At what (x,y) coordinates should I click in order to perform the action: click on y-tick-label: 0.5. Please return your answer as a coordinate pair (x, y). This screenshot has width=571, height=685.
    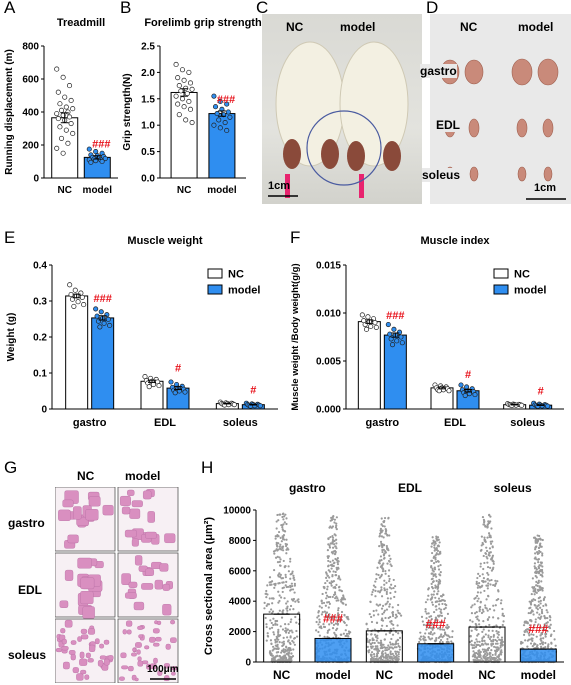
    Looking at the image, I should click on (148, 152).